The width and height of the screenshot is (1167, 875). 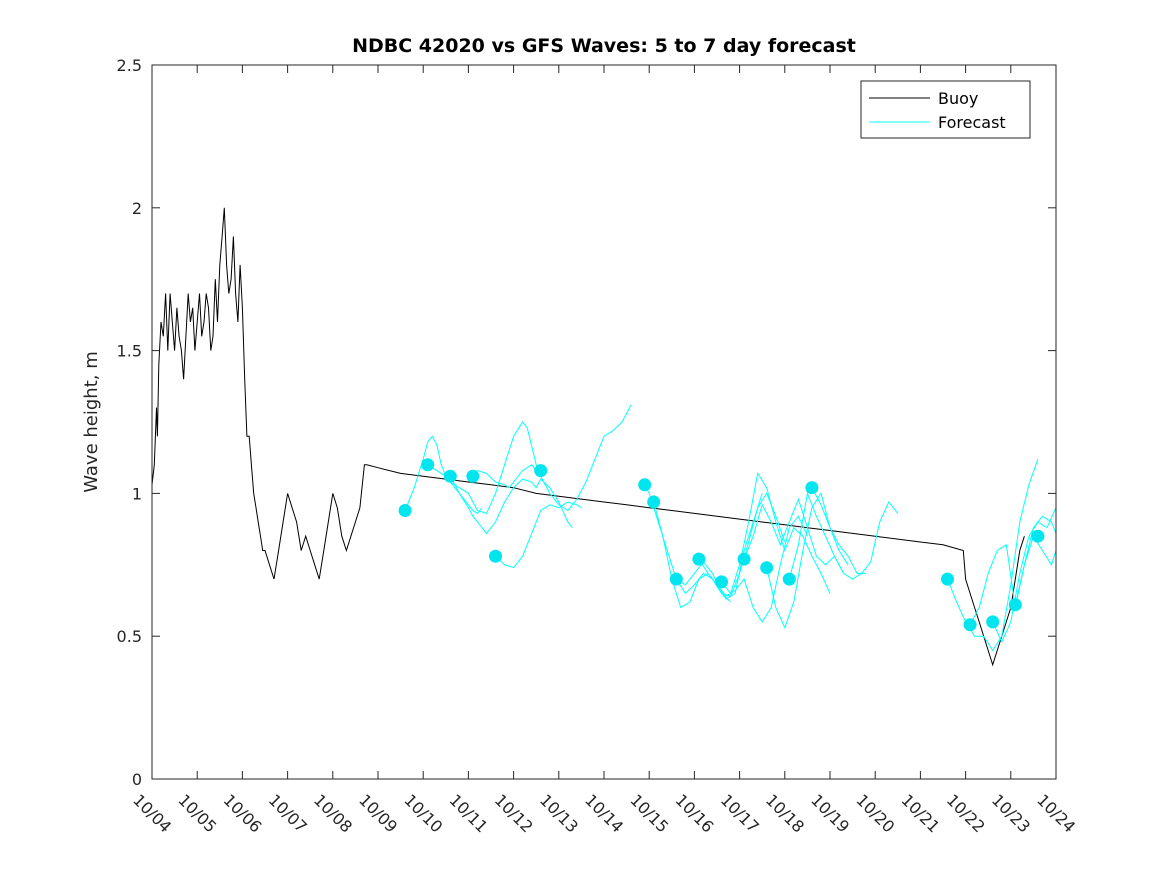 What do you see at coordinates (129, 65) in the screenshot?
I see `y-tick-label: 2.5` at bounding box center [129, 65].